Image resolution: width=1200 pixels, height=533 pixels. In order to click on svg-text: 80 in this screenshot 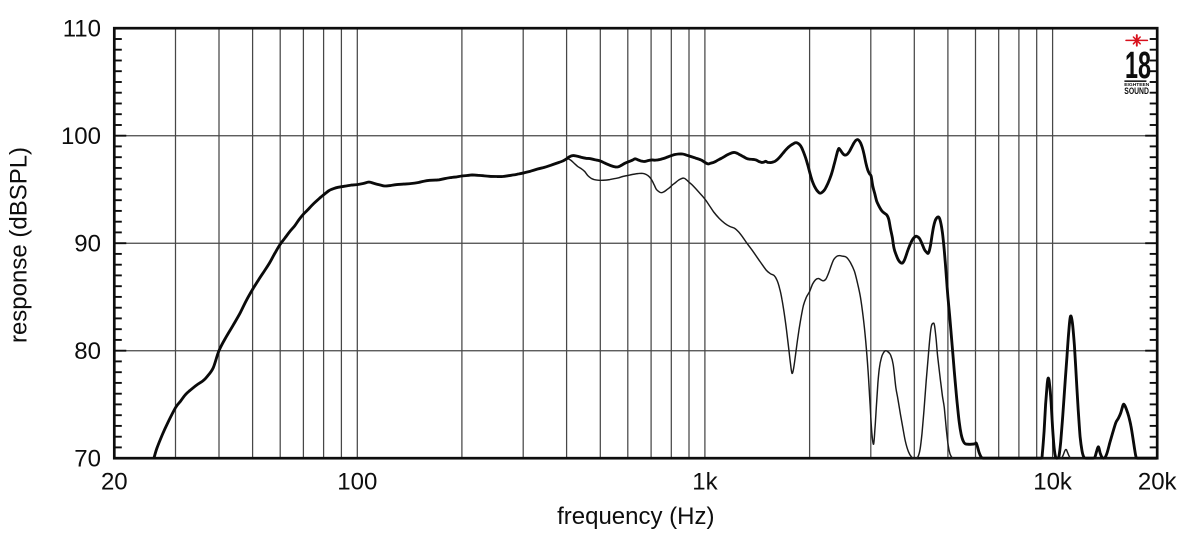, I will do `click(87, 351)`.